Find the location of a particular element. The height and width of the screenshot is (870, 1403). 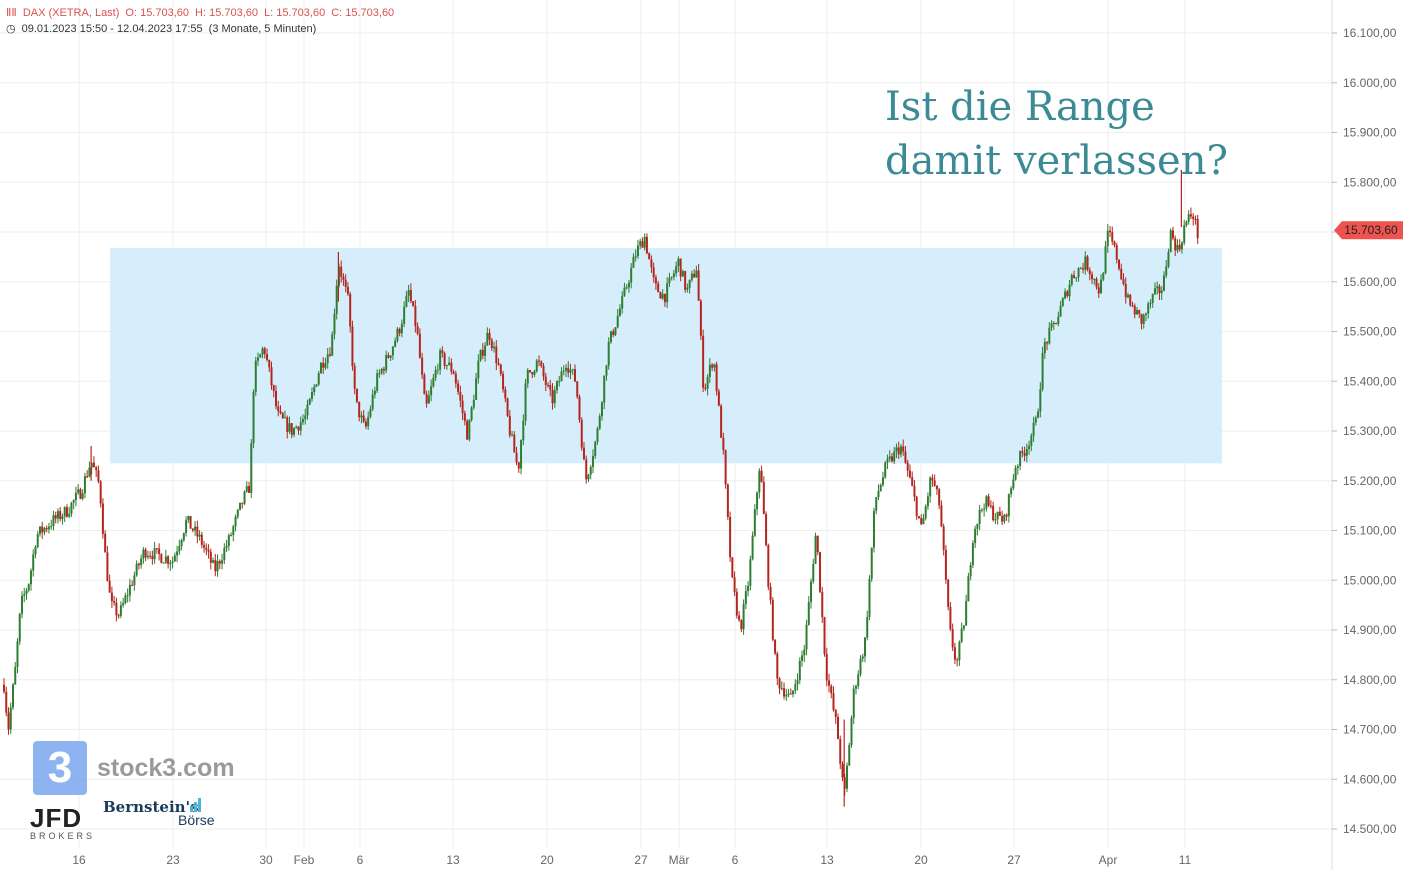

last-price-marker: 15.703,60 is located at coordinates (1368, 230).